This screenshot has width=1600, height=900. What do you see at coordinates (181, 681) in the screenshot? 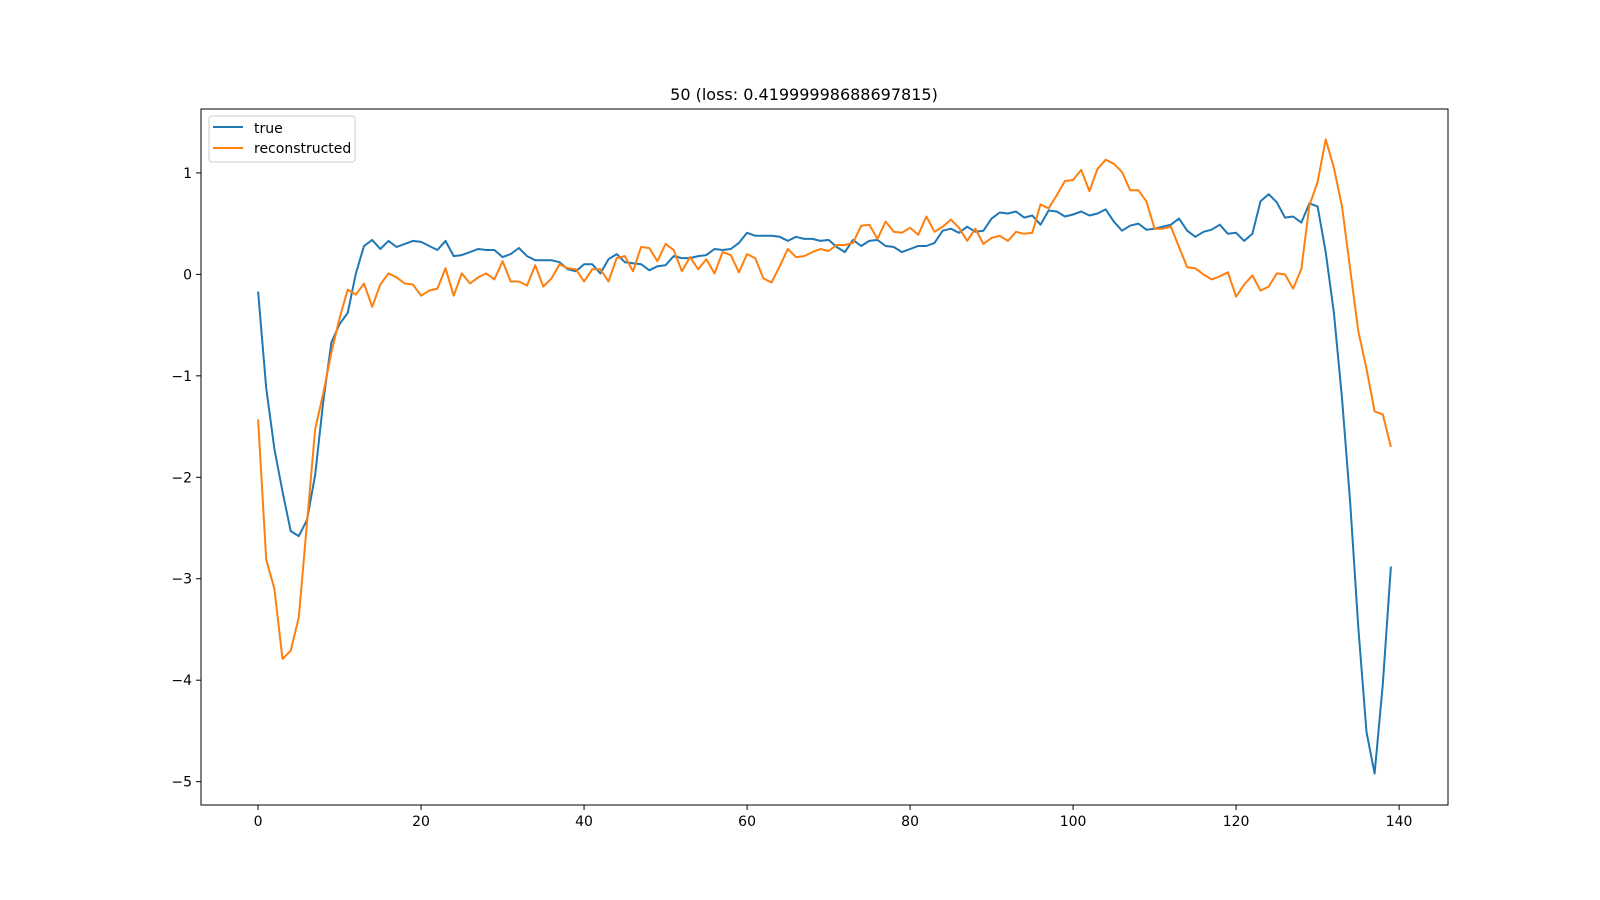
I see `y-tick-label: −4` at bounding box center [181, 681].